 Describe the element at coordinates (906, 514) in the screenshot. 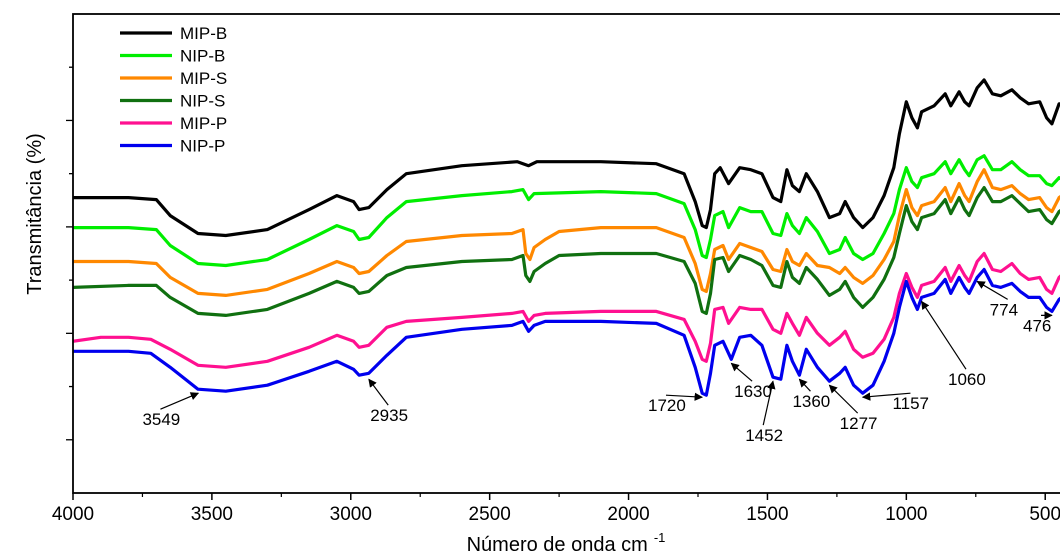

I see `x-tick-label: 1000` at that location.